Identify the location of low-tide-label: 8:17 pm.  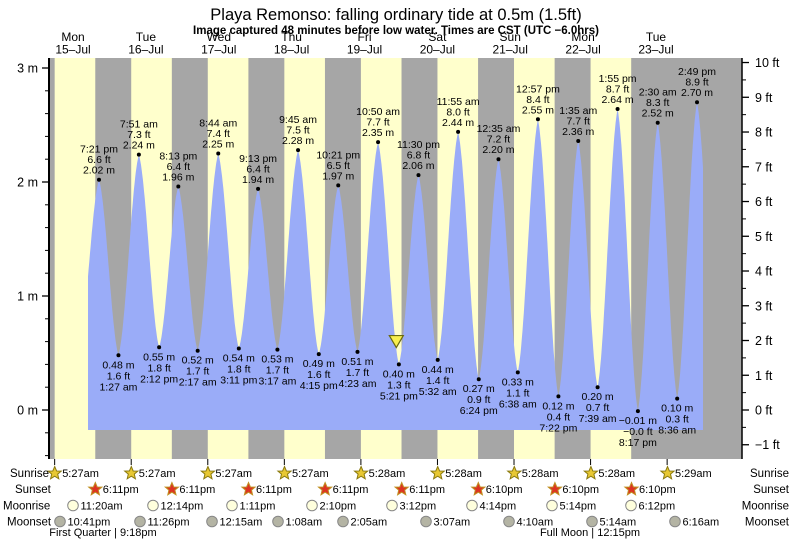
(638, 443).